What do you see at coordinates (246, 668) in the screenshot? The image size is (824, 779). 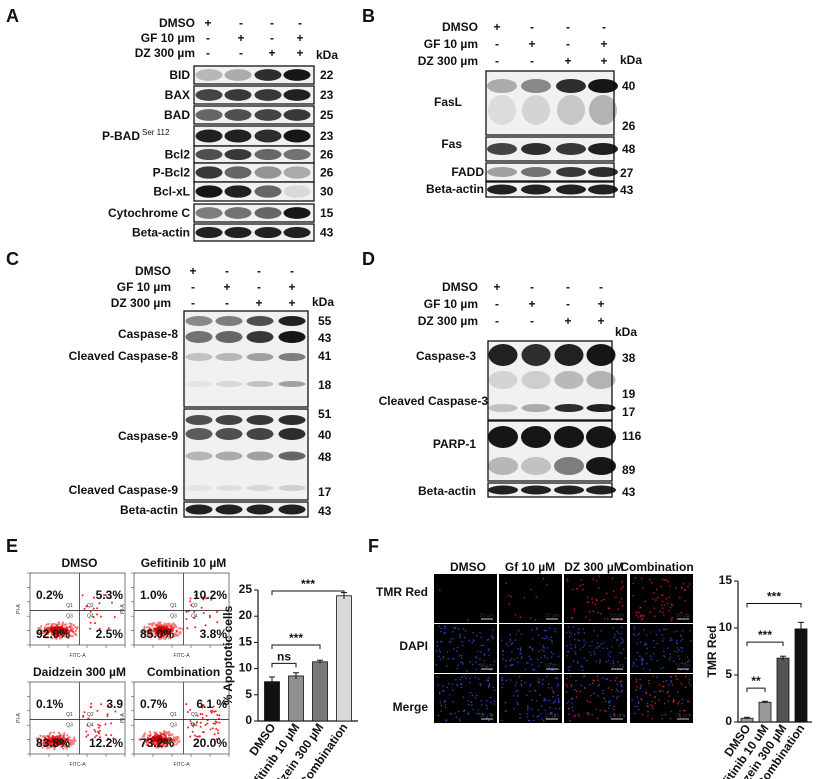 I see `y-tick-label: 10` at bounding box center [246, 668].